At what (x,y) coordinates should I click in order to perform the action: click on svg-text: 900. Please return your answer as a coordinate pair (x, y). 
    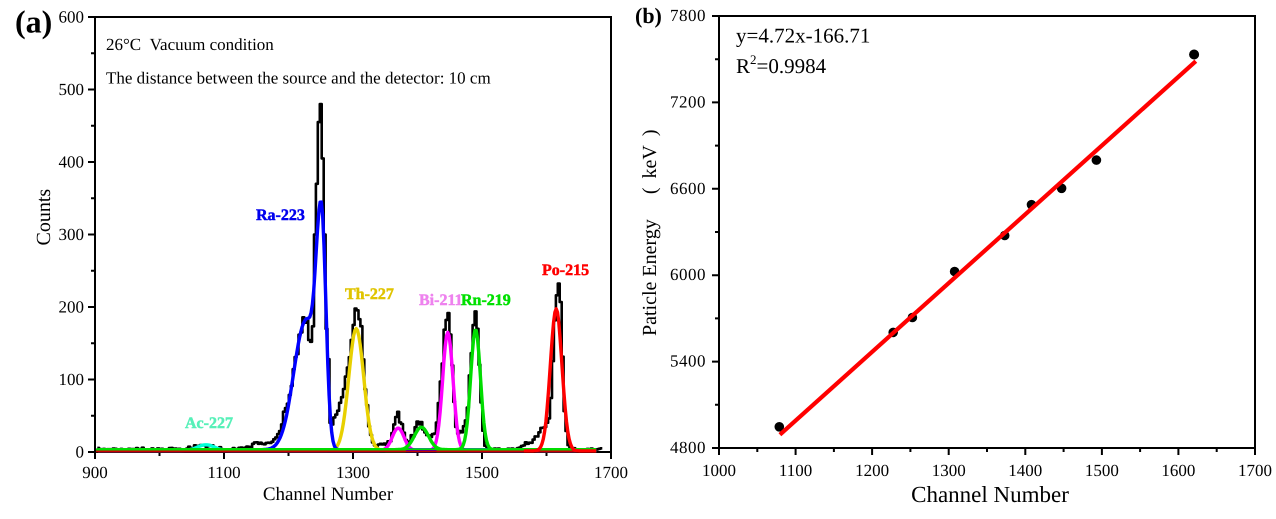
    Looking at the image, I should click on (95, 472).